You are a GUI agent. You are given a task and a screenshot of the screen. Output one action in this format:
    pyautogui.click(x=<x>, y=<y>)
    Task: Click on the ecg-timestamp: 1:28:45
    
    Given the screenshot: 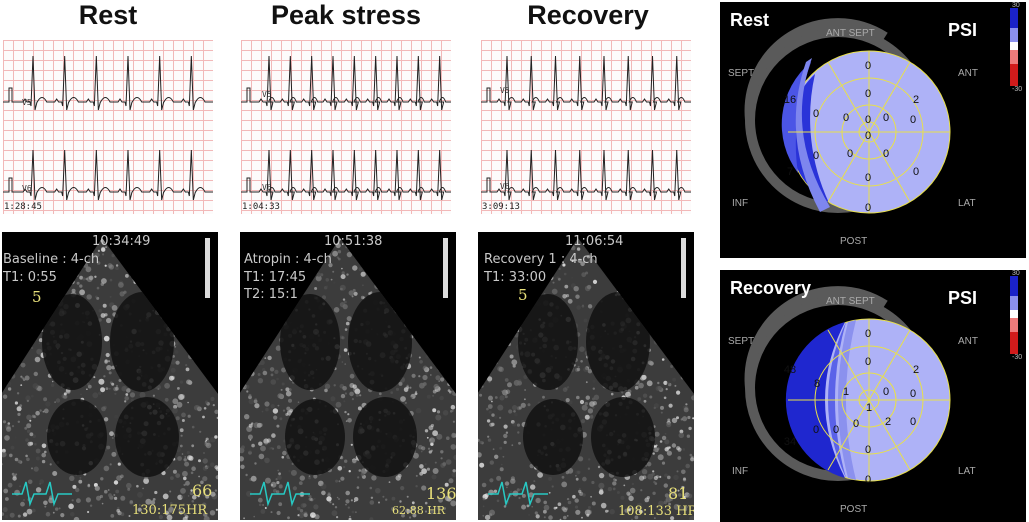 What is the action you would take?
    pyautogui.click(x=23, y=207)
    